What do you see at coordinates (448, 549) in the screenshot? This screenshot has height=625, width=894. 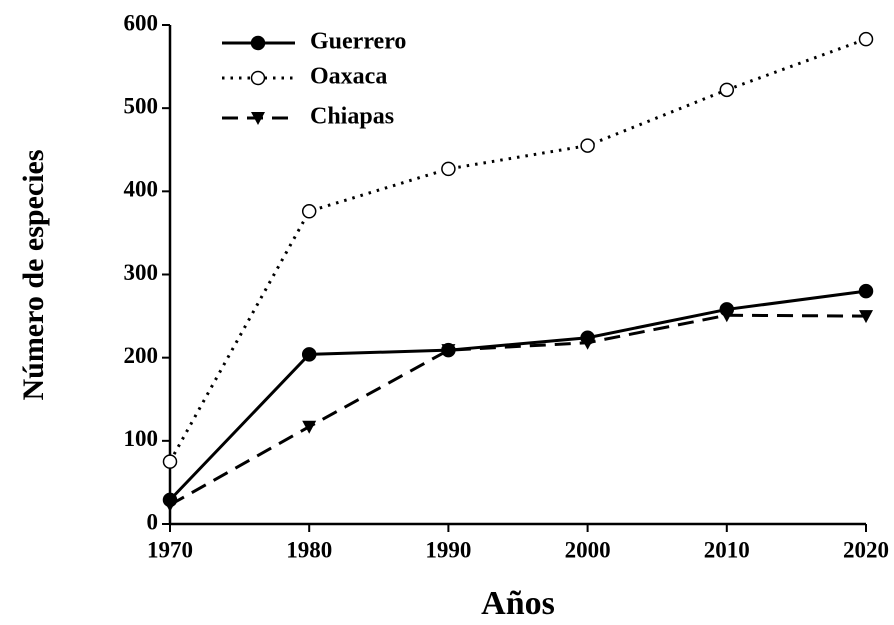 I see `x-tick-label: 1990` at bounding box center [448, 549].